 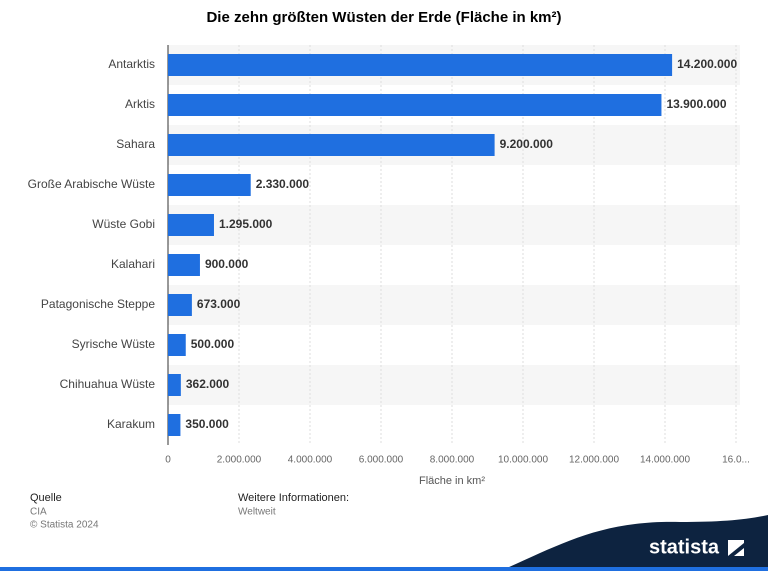 What do you see at coordinates (384, 569) in the screenshot?
I see `bottom-stripe` at bounding box center [384, 569].